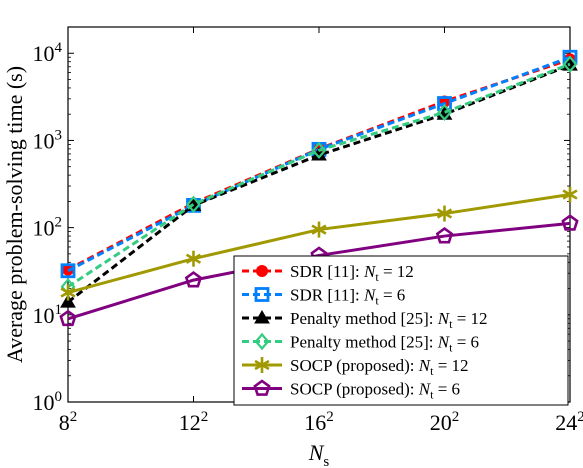 The image size is (583, 468). What do you see at coordinates (48, 228) in the screenshot?
I see `y-tick-label: 10²` at bounding box center [48, 228].